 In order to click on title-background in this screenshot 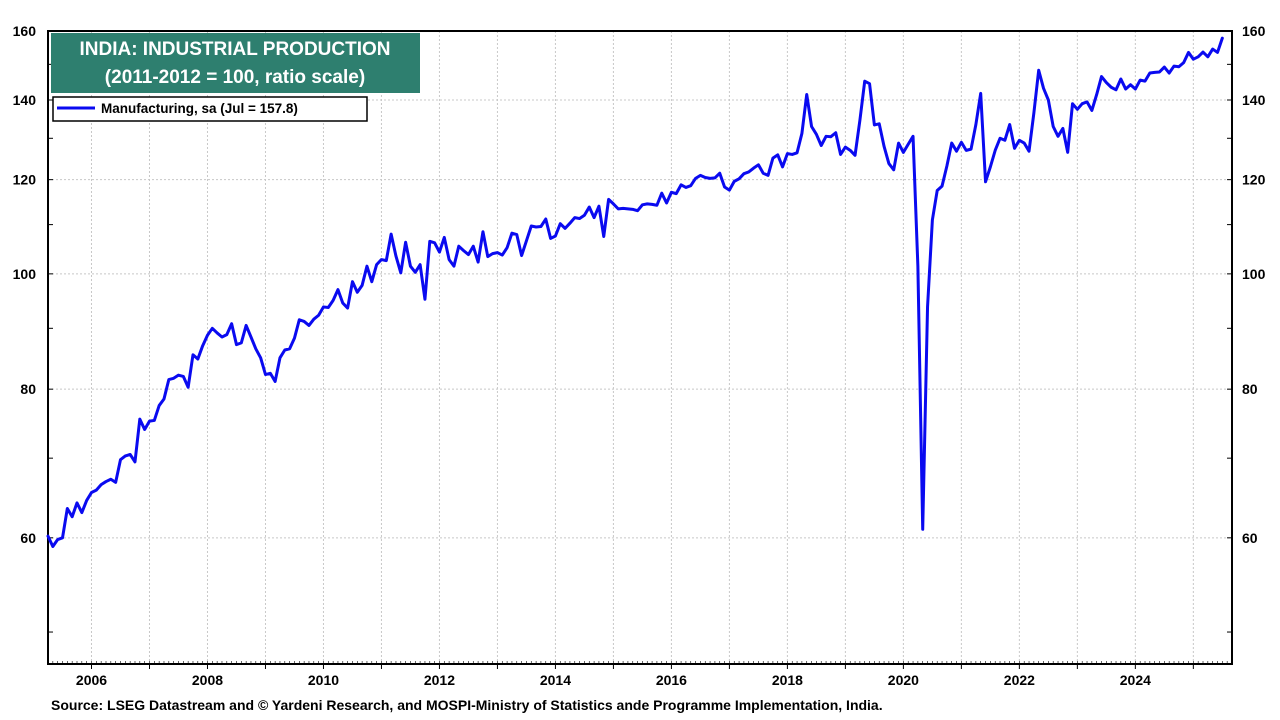, I will do `click(235, 63)`.